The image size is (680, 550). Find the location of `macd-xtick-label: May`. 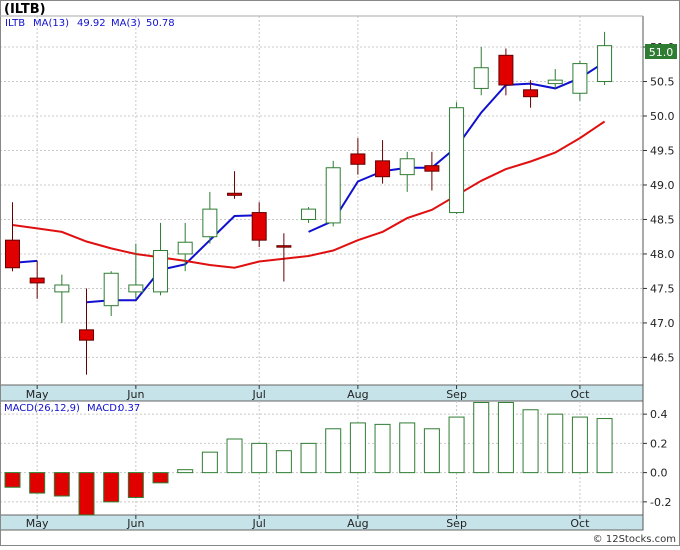

macd-xtick-label: May is located at coordinates (37, 523).